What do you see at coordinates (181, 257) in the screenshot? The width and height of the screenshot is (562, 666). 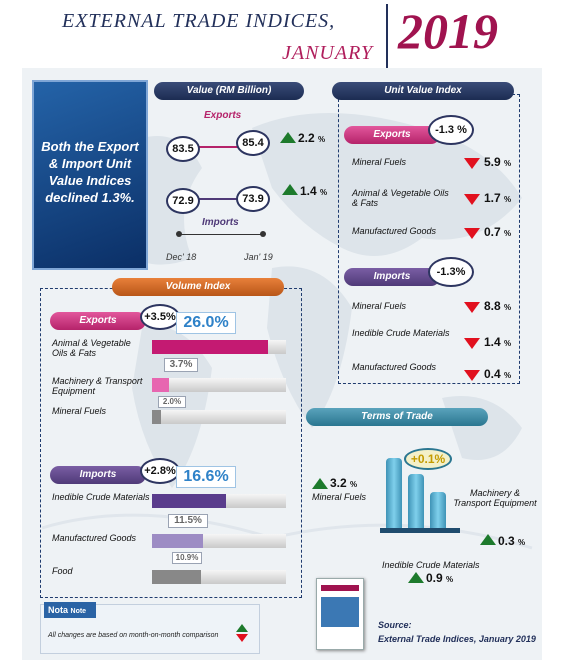 I see `axis-start-label: Dec' 18` at bounding box center [181, 257].